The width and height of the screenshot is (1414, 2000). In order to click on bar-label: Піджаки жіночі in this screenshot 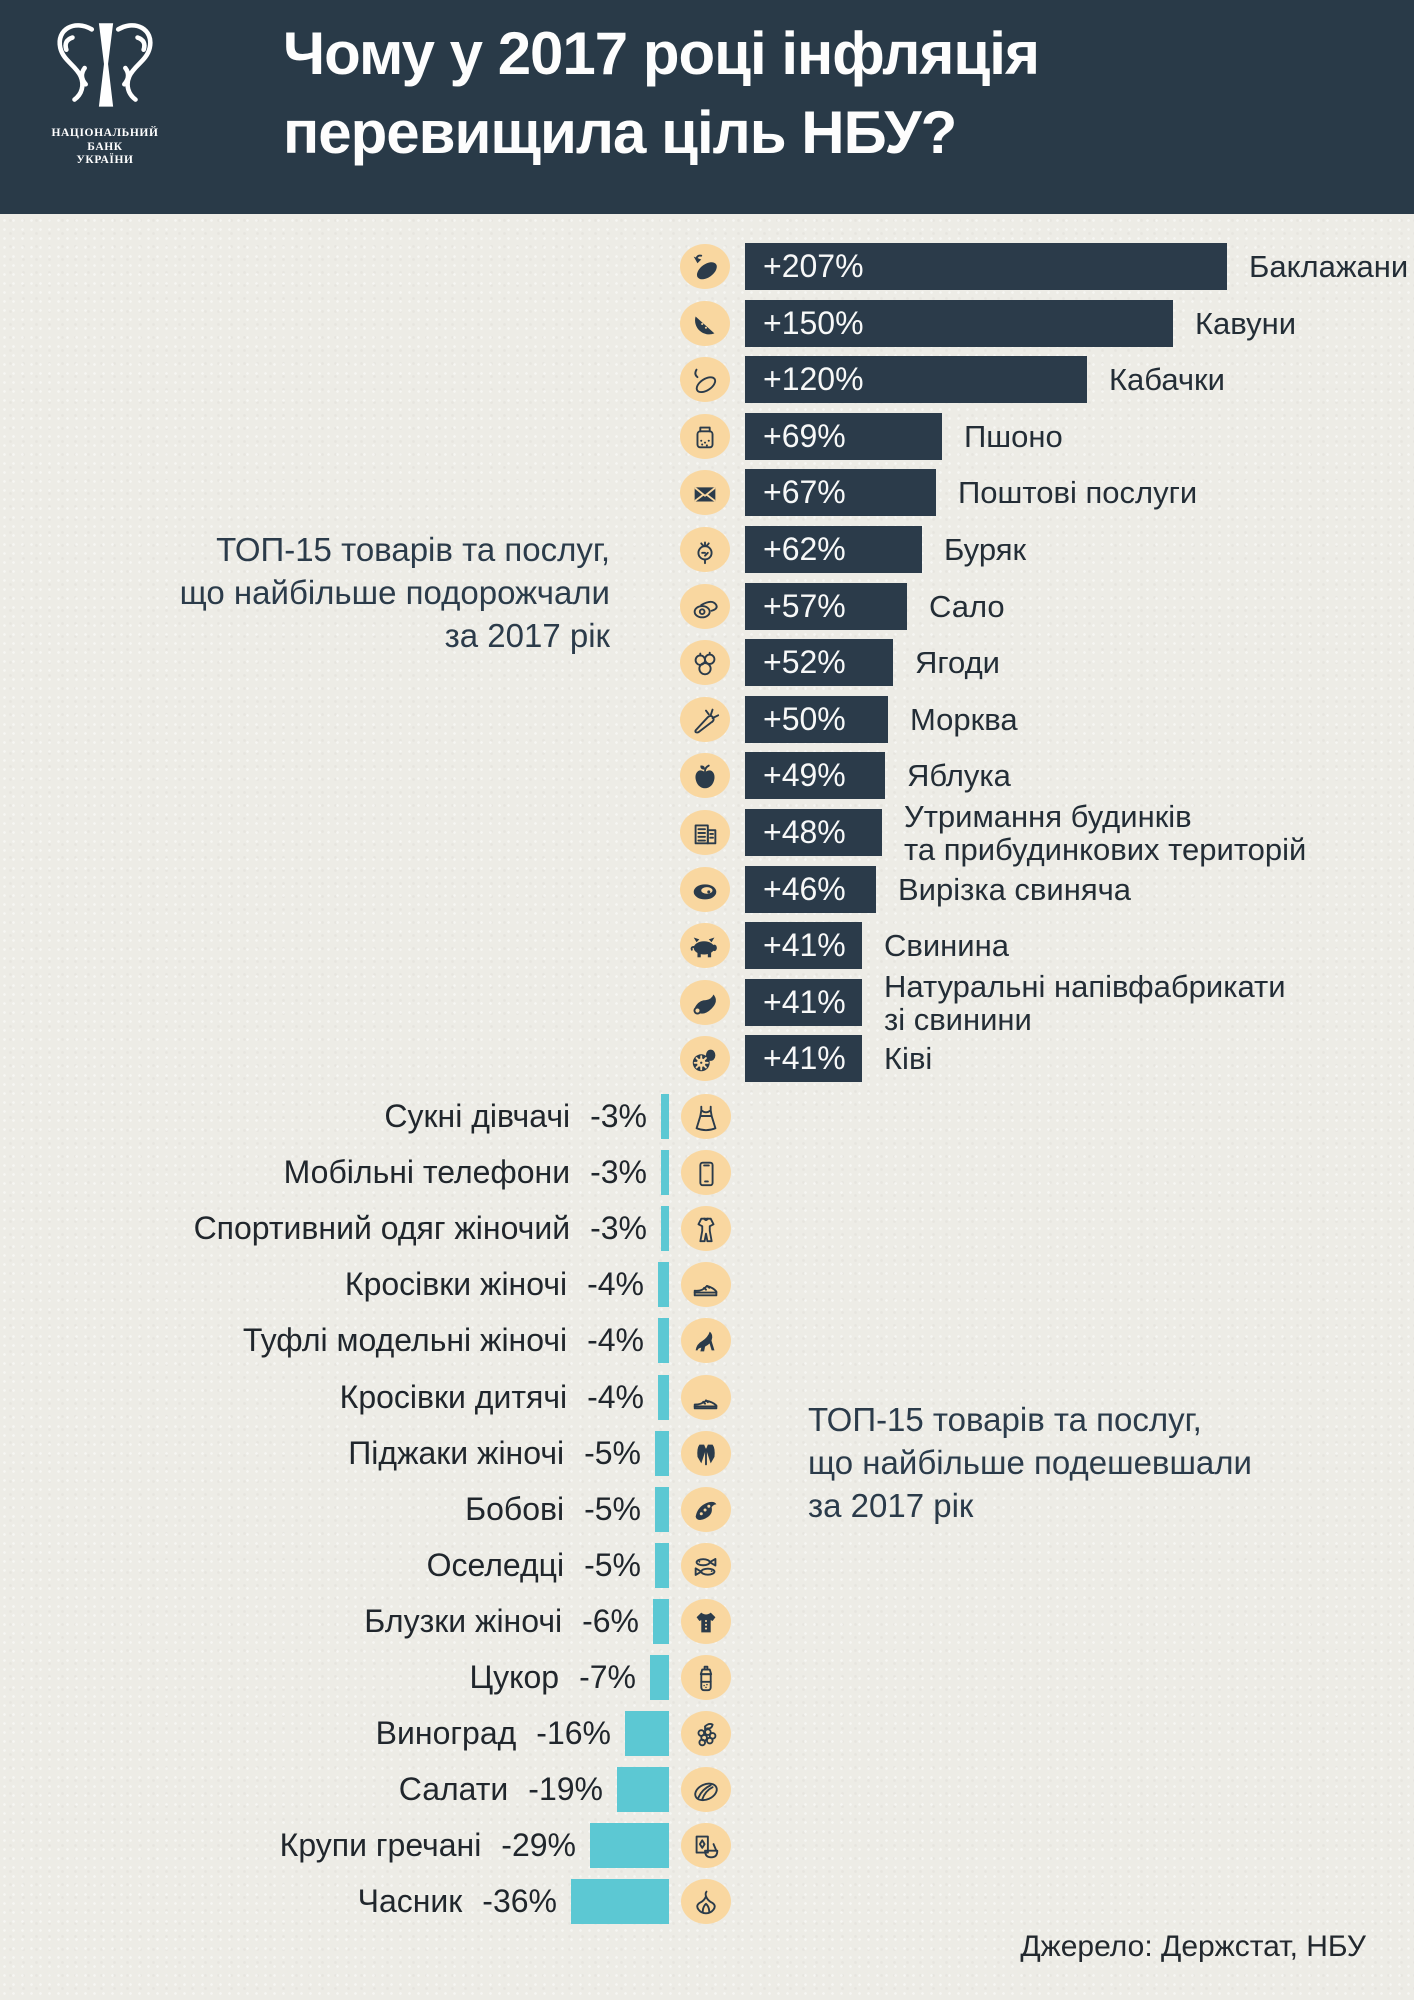, I will do `click(456, 1453)`.